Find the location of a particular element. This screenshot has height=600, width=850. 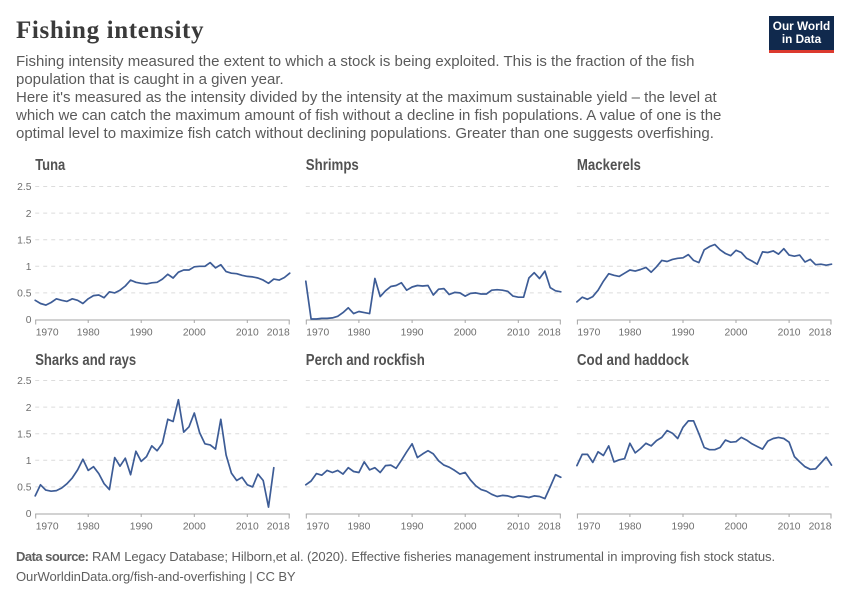

svg-text: Sharks and rays is located at coordinates (85, 360).